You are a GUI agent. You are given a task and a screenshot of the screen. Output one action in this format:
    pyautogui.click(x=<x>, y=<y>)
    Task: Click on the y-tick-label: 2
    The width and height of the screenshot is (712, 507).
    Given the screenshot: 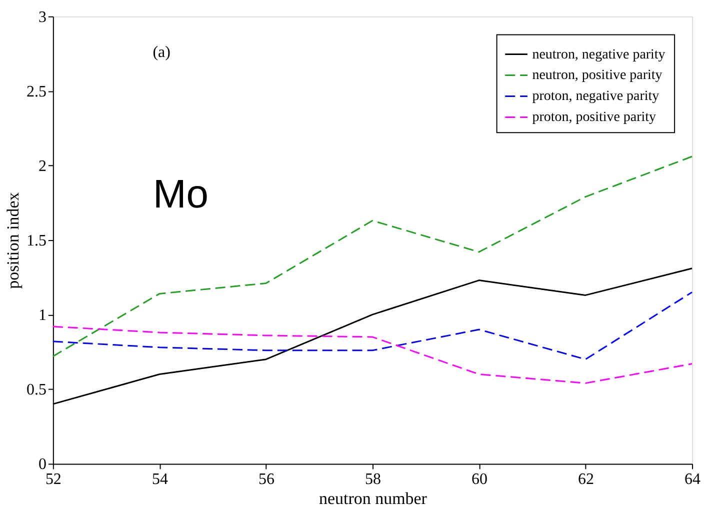 What is the action you would take?
    pyautogui.click(x=42, y=166)
    